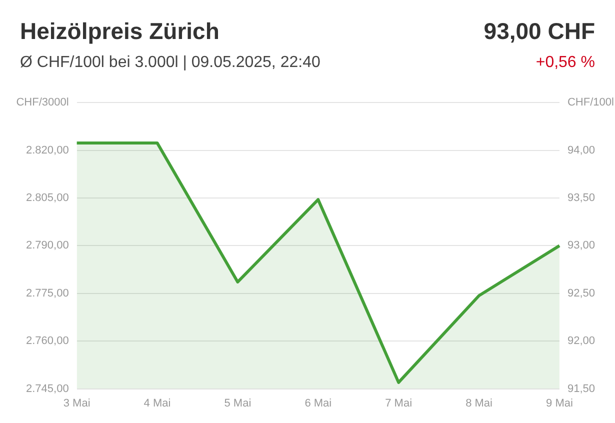 The width and height of the screenshot is (615, 423). I want to click on y2-tick-label: 93,00, so click(581, 246).